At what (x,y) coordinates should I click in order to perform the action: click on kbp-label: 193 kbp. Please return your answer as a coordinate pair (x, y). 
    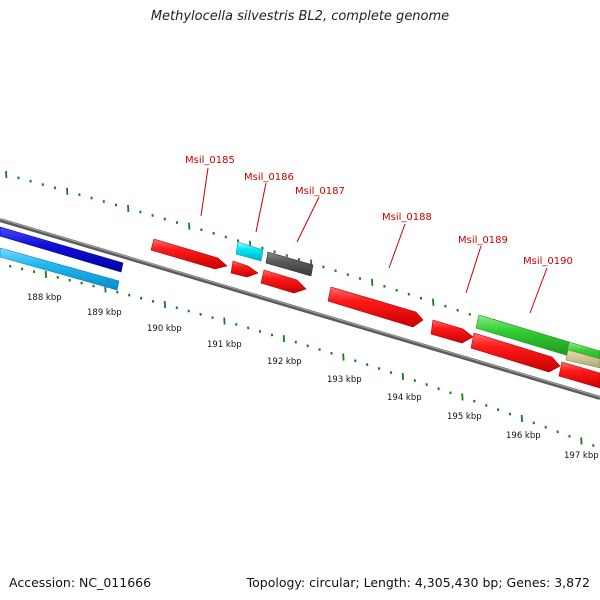
    Looking at the image, I should click on (344, 380).